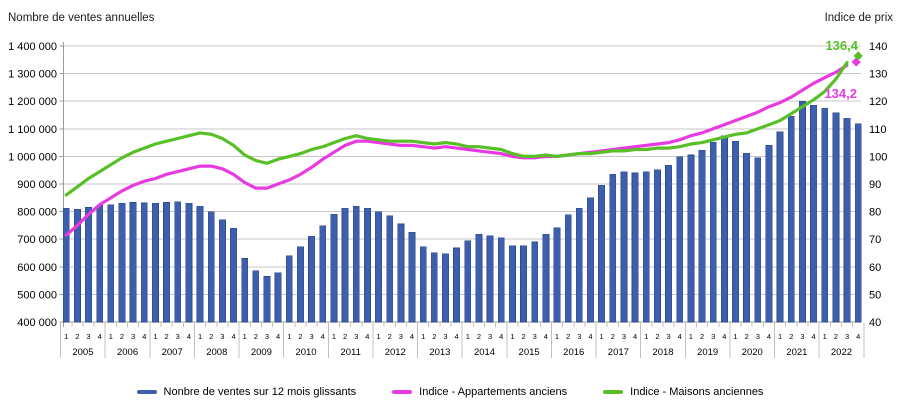  What do you see at coordinates (875, 240) in the screenshot?
I see `right-axis-tick-label: 70` at bounding box center [875, 240].